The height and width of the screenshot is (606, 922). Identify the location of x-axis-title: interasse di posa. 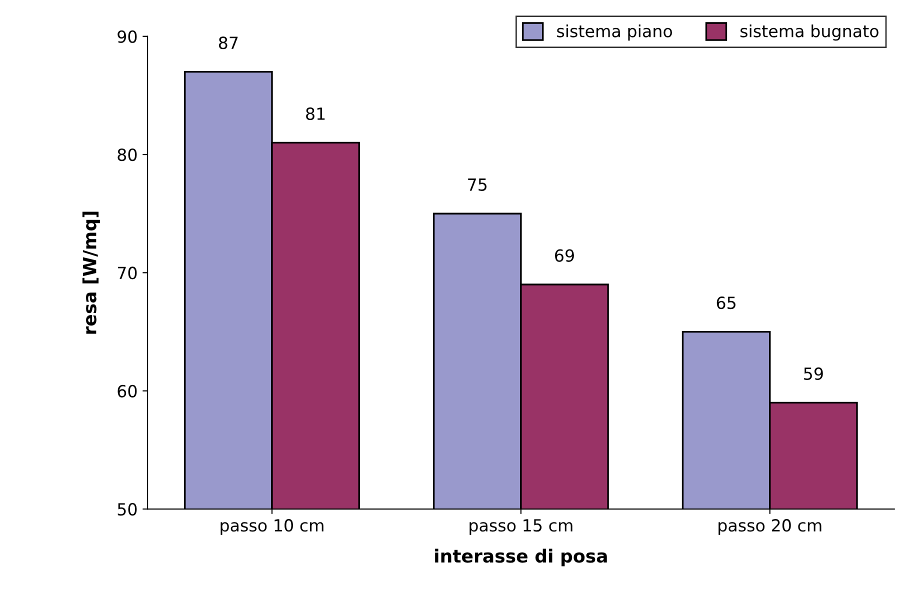
(521, 557).